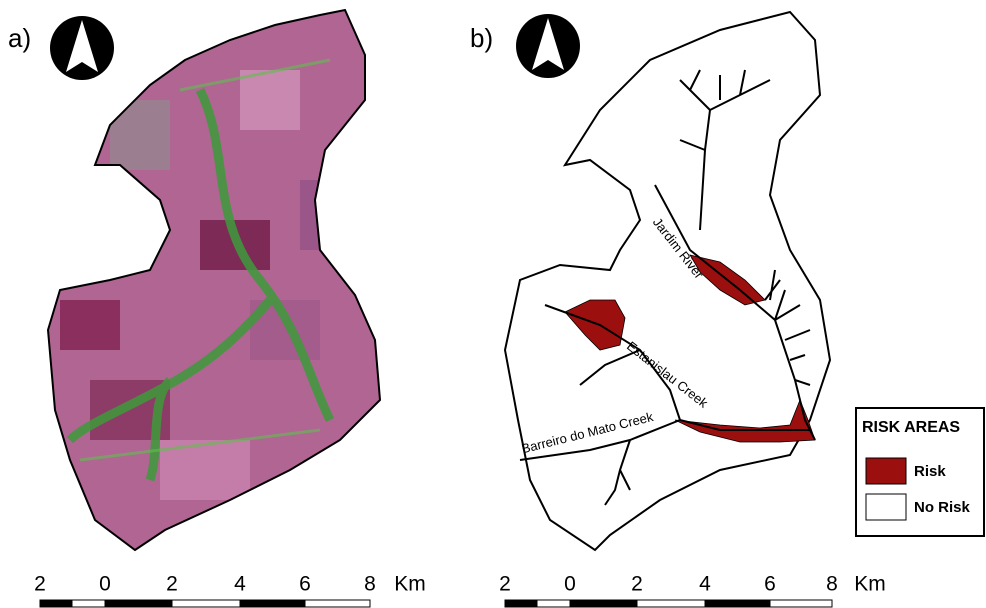 Image resolution: width=986 pixels, height=608 pixels. What do you see at coordinates (930, 471) in the screenshot?
I see `legend-item: Risk` at bounding box center [930, 471].